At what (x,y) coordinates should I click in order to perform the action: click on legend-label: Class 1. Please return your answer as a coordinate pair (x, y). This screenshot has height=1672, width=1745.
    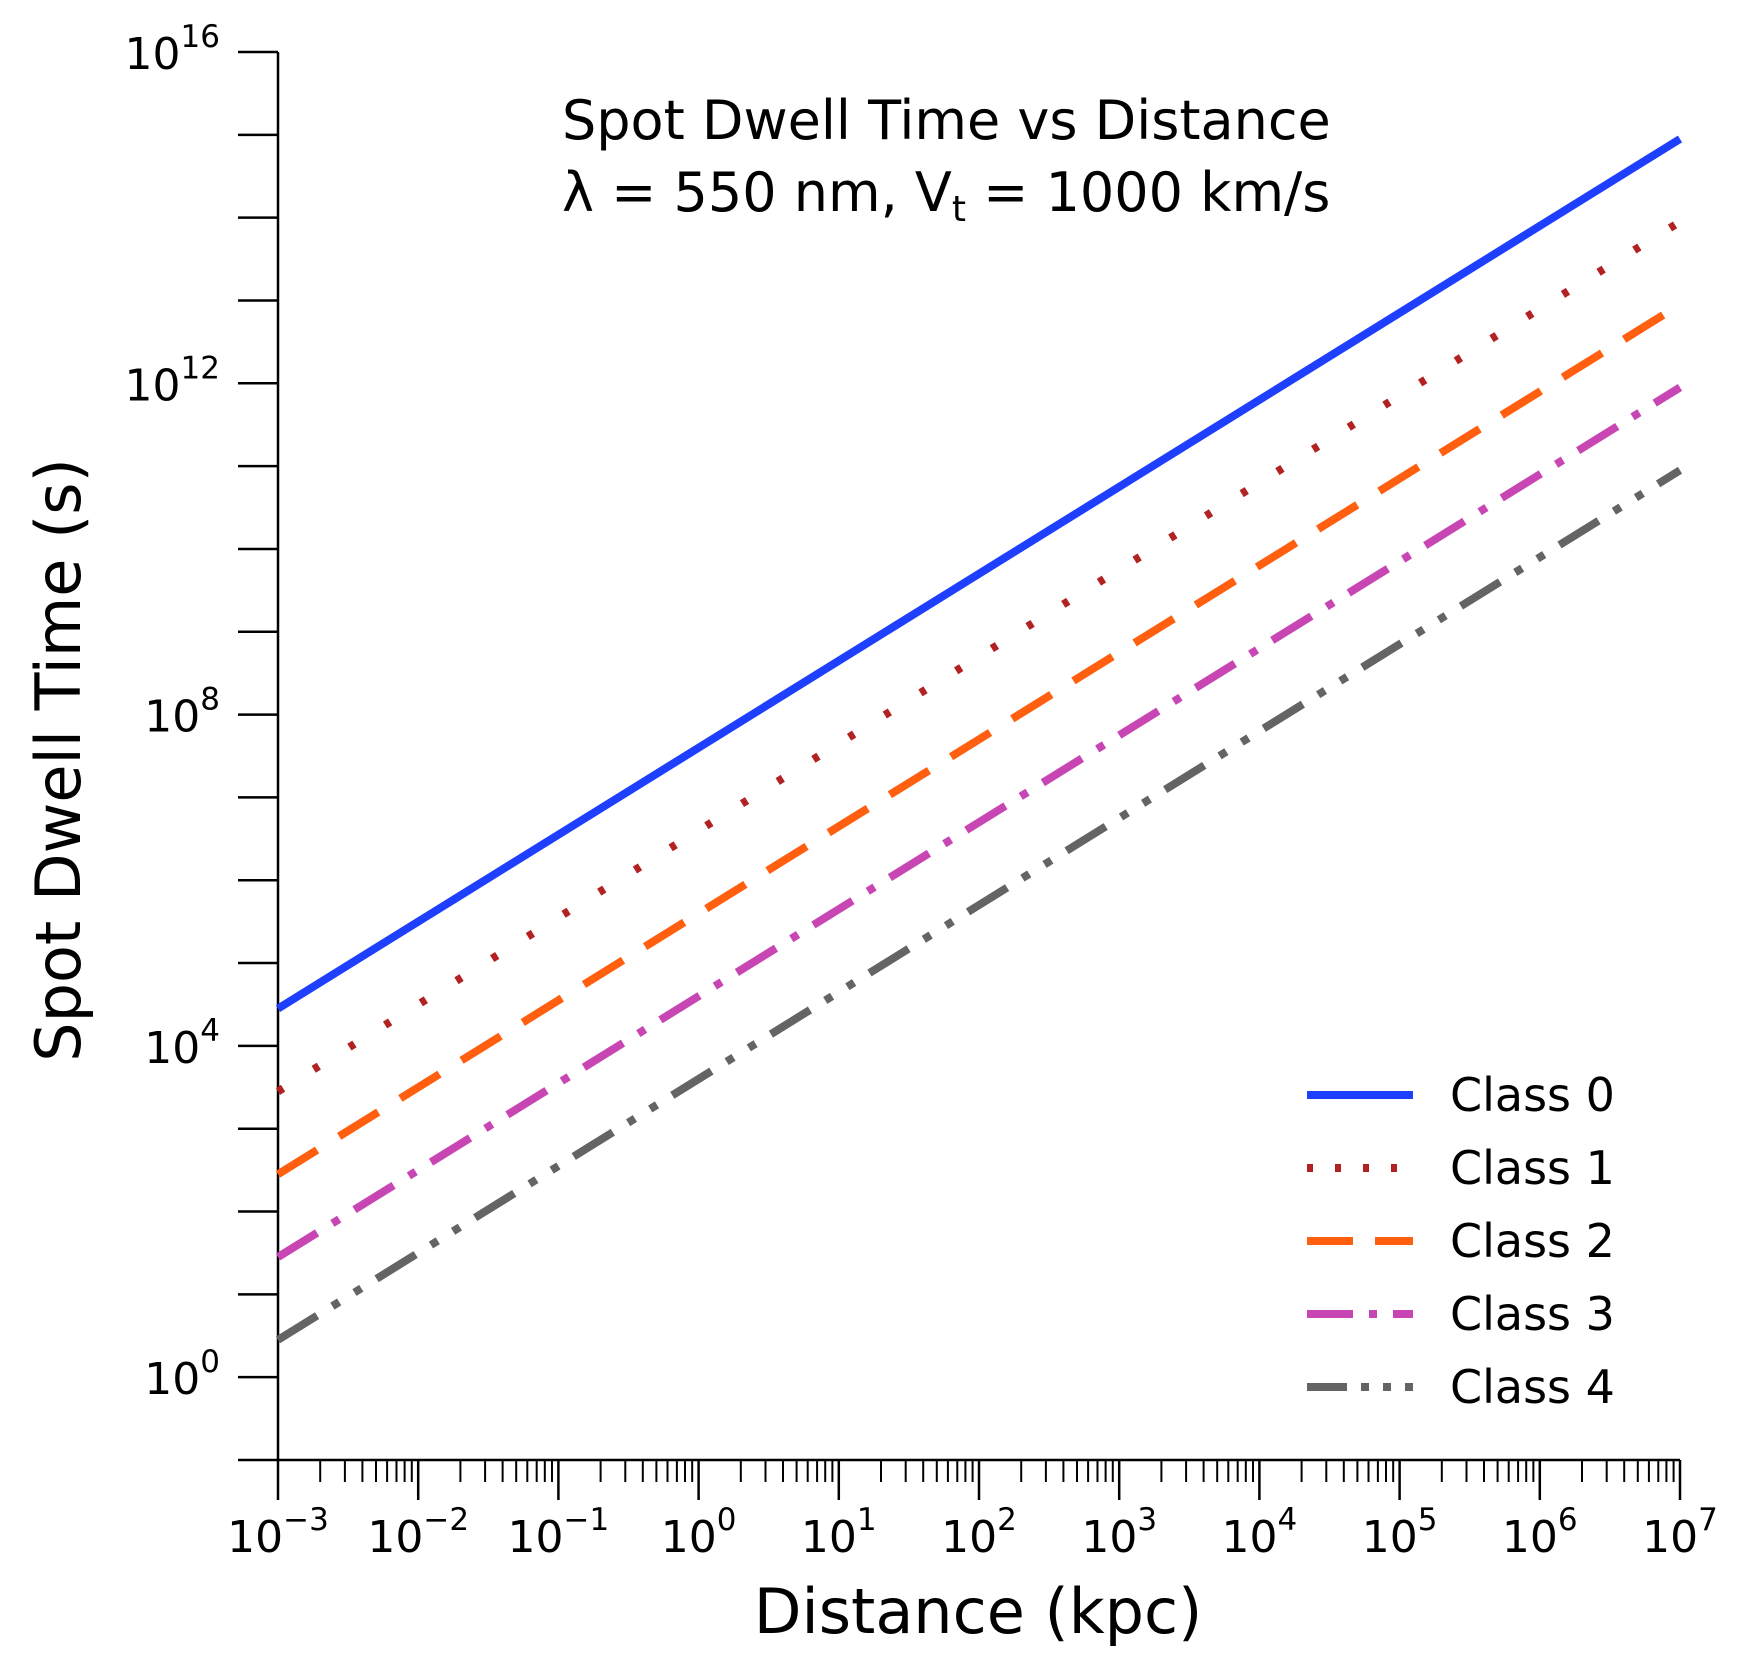
    Looking at the image, I should click on (1532, 1167).